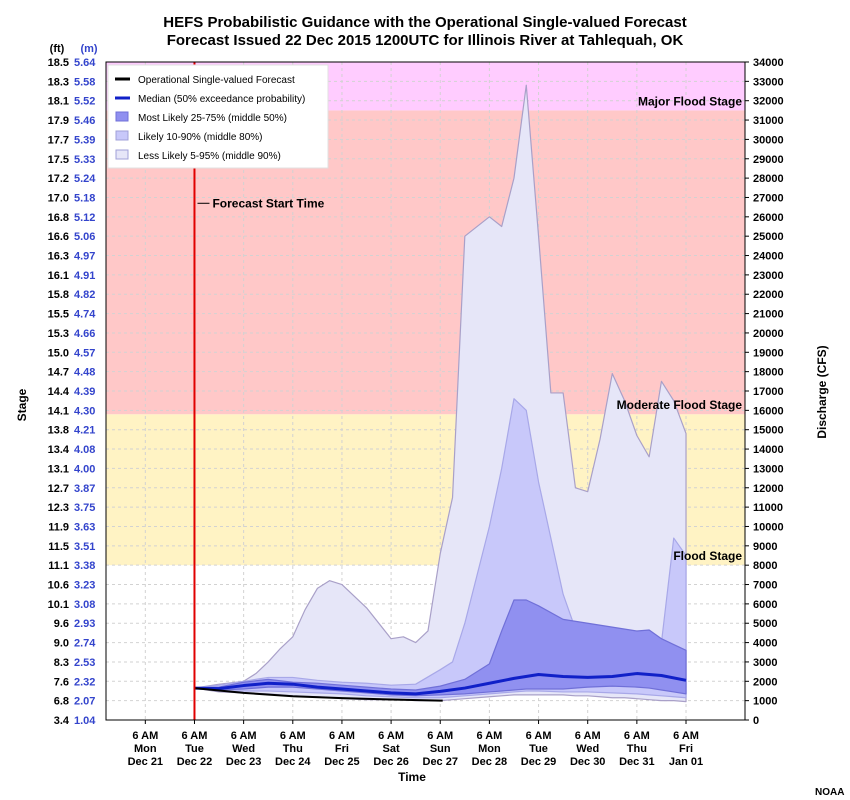  I want to click on stage-ft-label: 15.0, so click(58, 353).